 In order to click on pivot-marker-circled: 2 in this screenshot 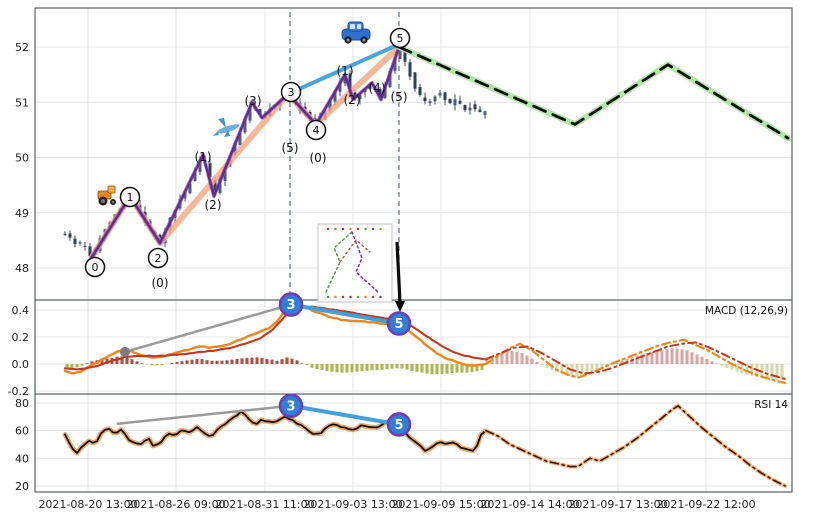, I will do `click(158, 258)`.